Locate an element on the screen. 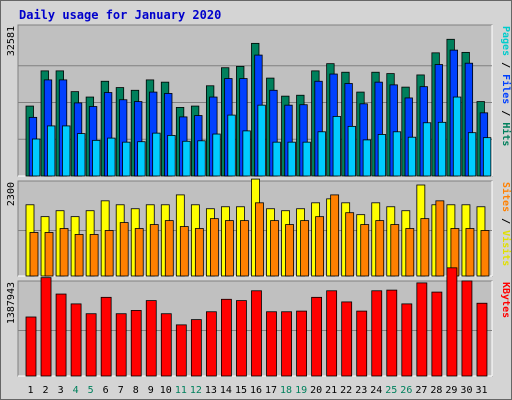 The width and height of the screenshot is (512, 400). x-tick-label: 20 is located at coordinates (316, 390).